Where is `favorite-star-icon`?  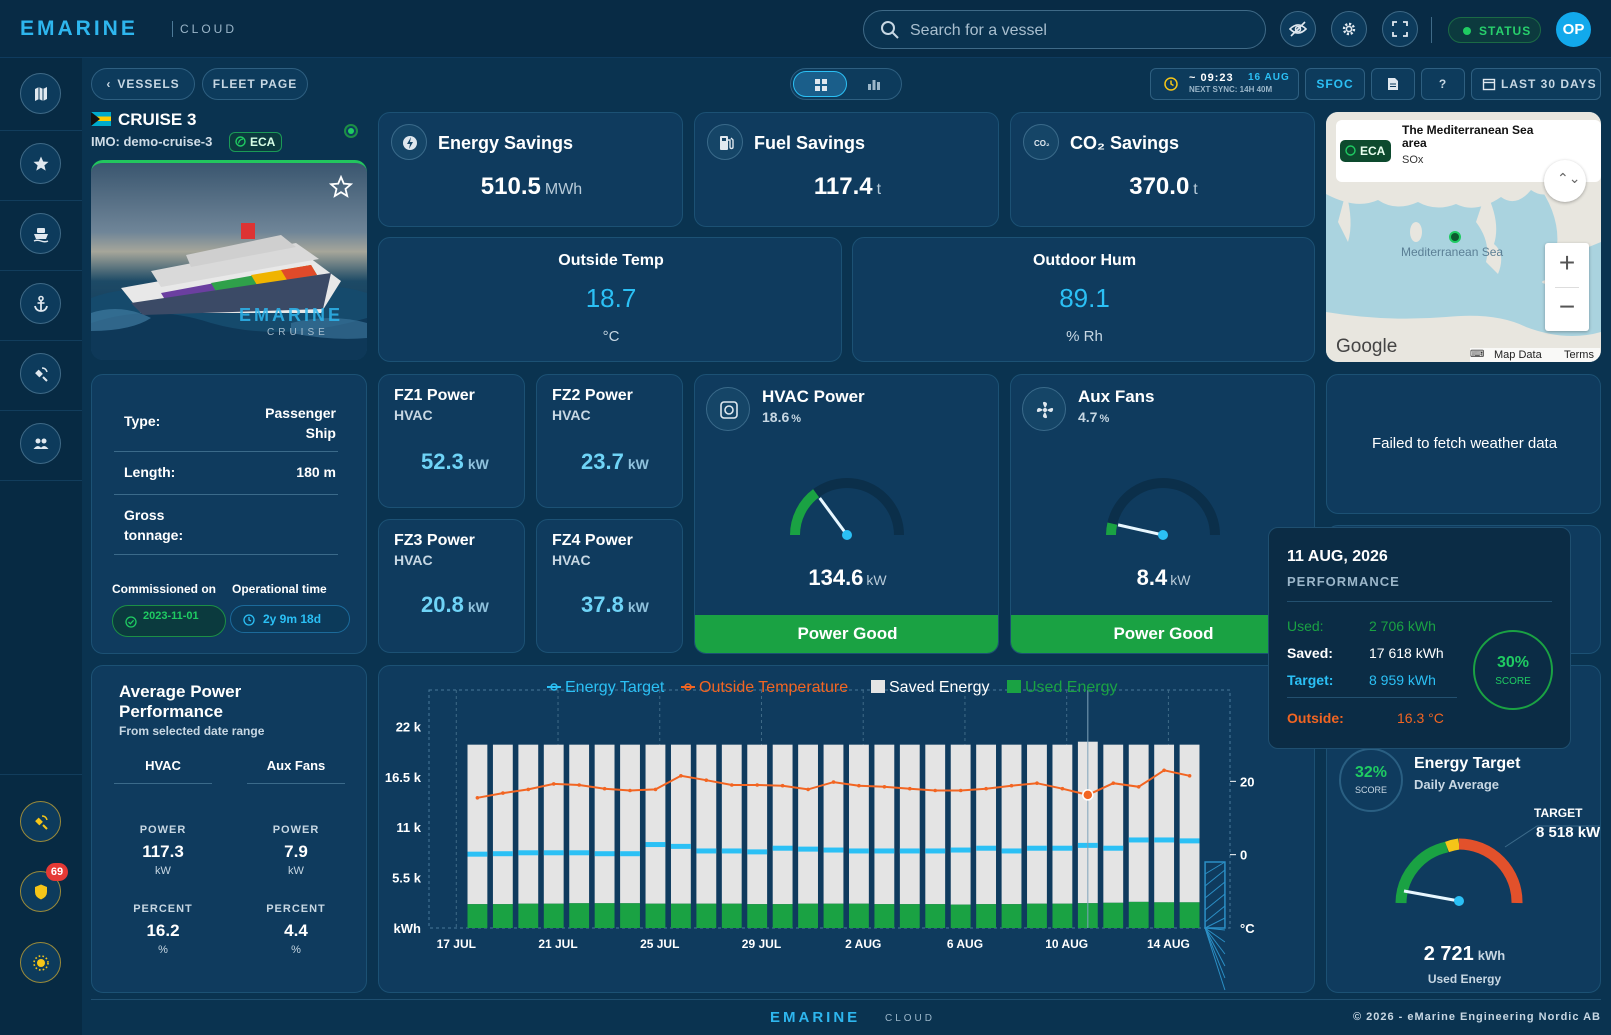
favorite-star-icon is located at coordinates (341, 187).